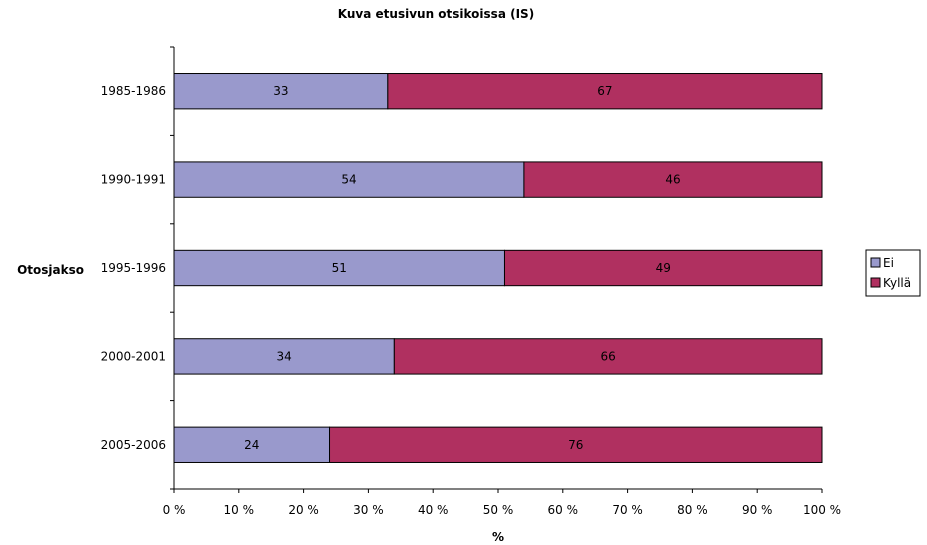  Describe the element at coordinates (436, 14) in the screenshot. I see `chart-title: Kuva etusivun otsikoissa (IS)` at that location.